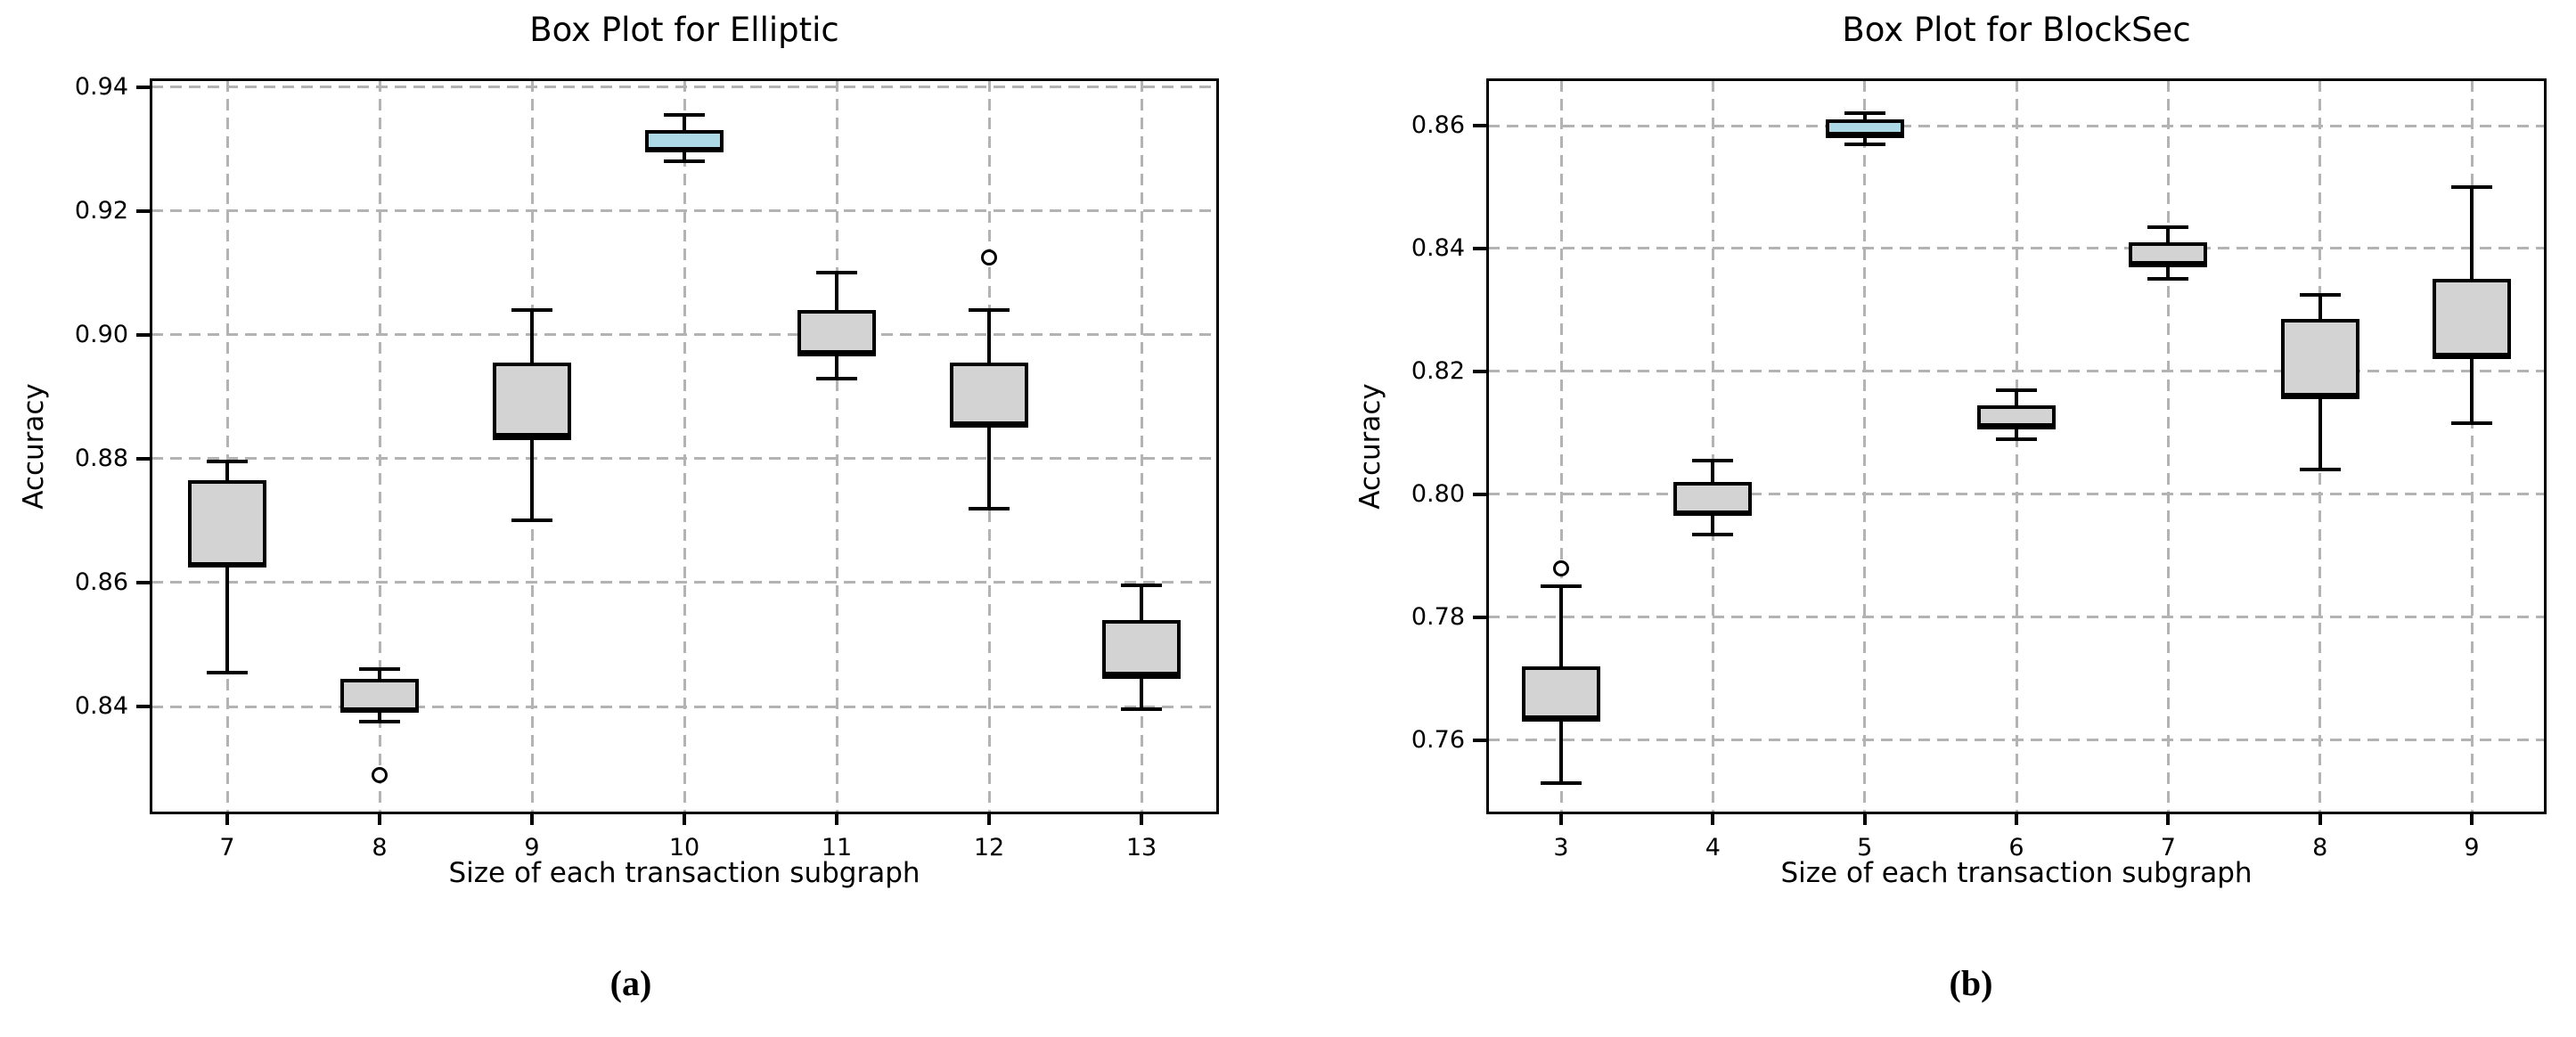 This screenshot has height=1037, width=2576. What do you see at coordinates (101, 581) in the screenshot?
I see `y-tick-label: 0.86` at bounding box center [101, 581].